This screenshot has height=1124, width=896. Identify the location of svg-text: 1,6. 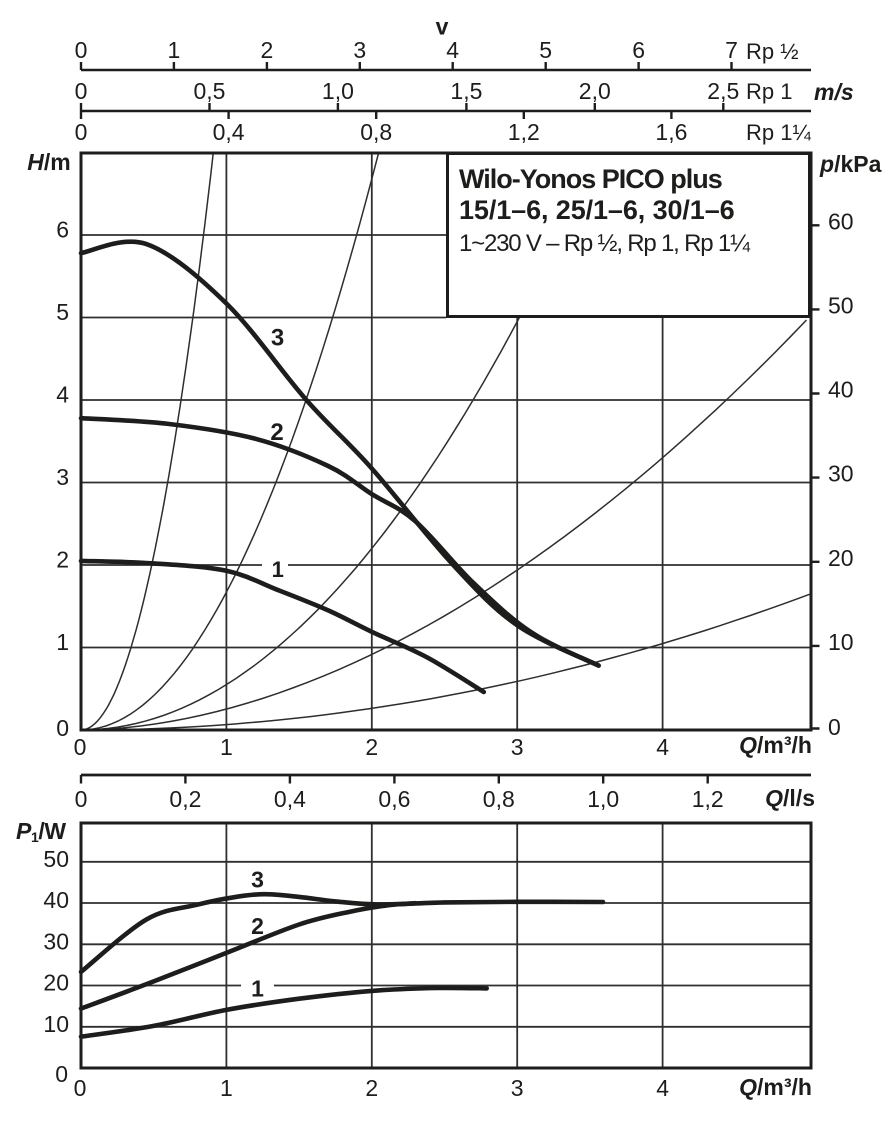
(671, 132).